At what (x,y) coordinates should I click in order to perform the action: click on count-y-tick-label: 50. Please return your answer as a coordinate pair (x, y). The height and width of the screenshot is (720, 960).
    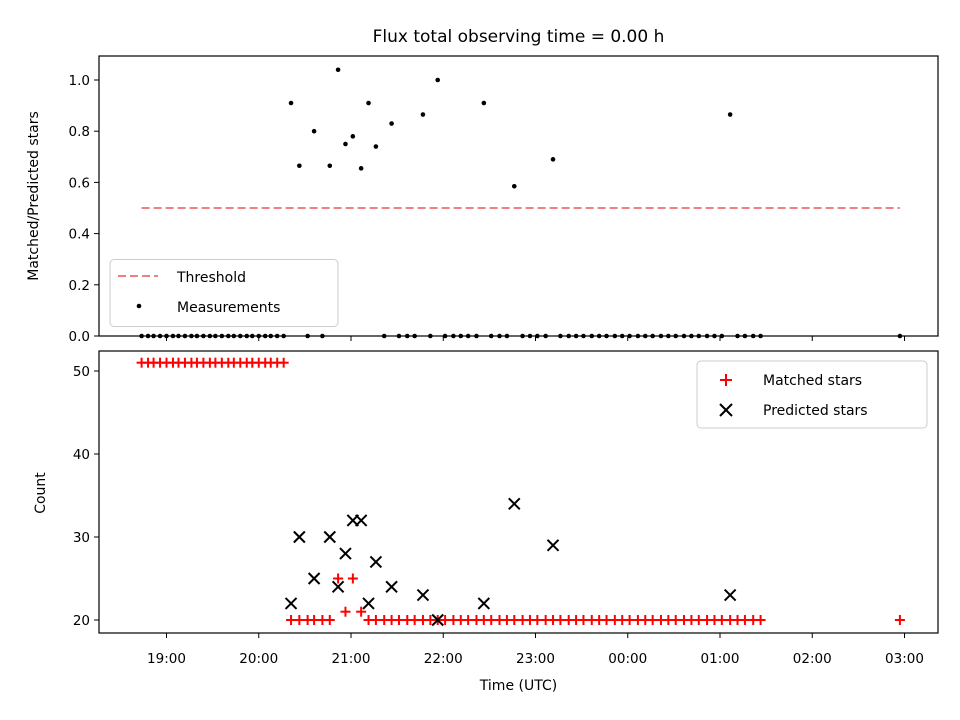
    Looking at the image, I should click on (81, 372).